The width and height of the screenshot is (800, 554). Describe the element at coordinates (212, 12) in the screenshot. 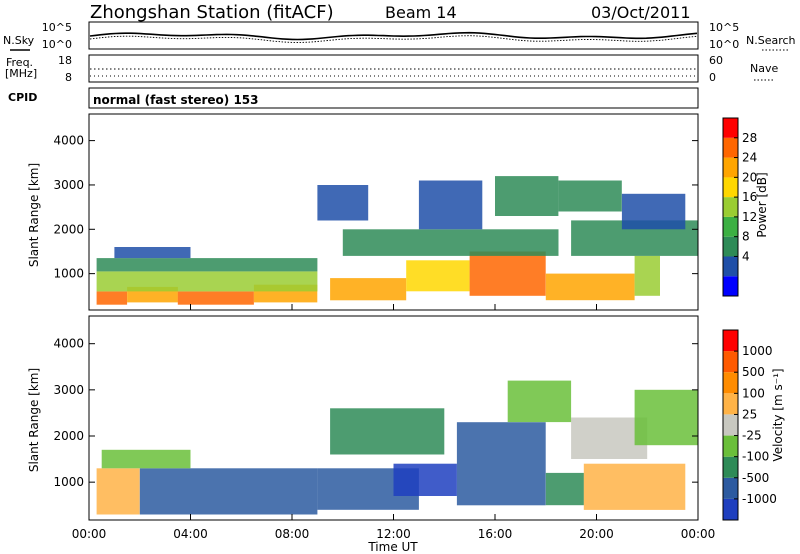

I see `station-title: Zhongshan Station (fitACF)` at that location.